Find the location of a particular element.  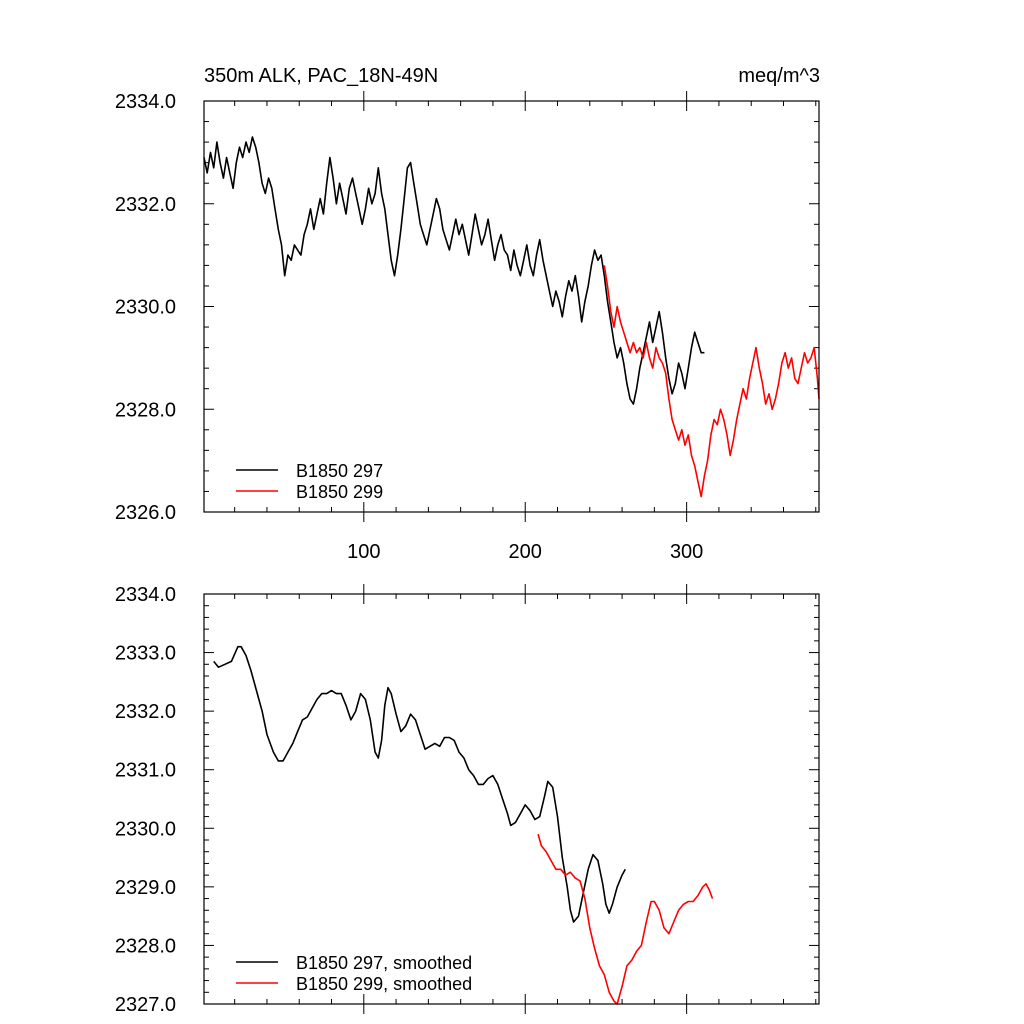

y-tick-label: 2327.0 is located at coordinates (145, 1005).